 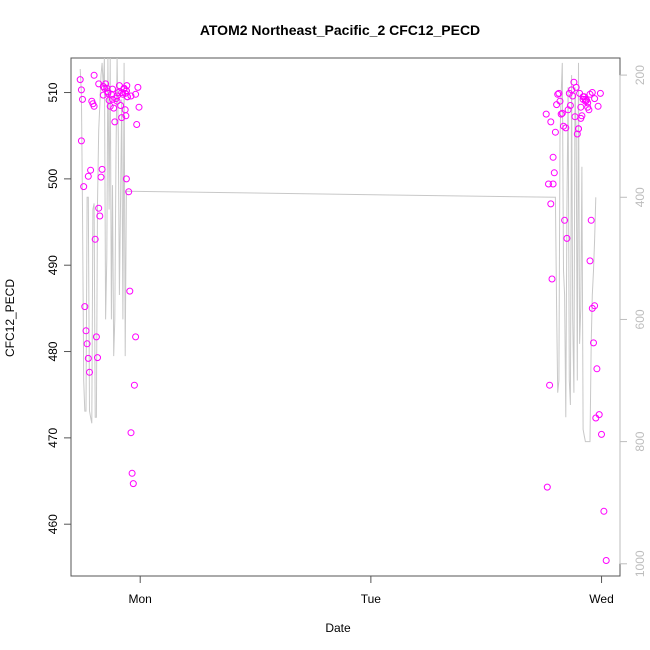 I want to click on y-tick-label: 510, so click(x=53, y=92).